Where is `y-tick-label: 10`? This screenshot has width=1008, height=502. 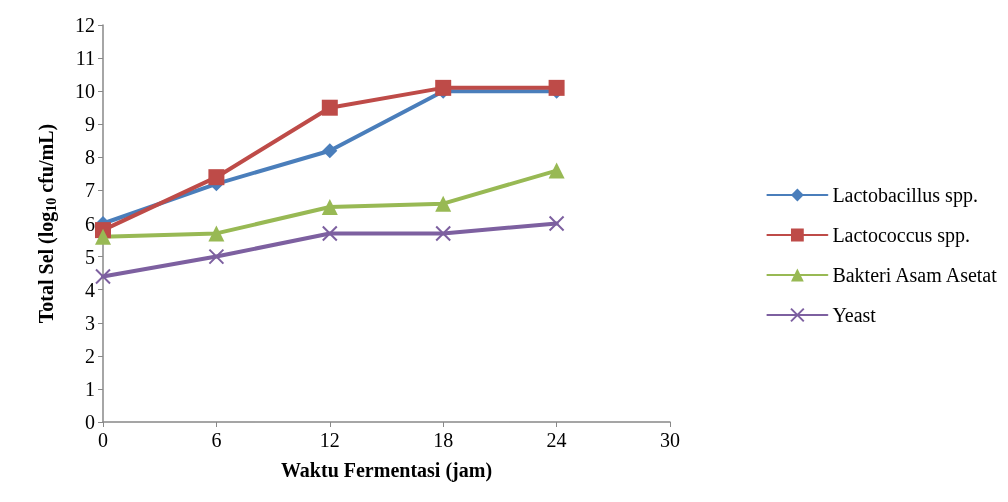
y-tick-label: 10 is located at coordinates (85, 91).